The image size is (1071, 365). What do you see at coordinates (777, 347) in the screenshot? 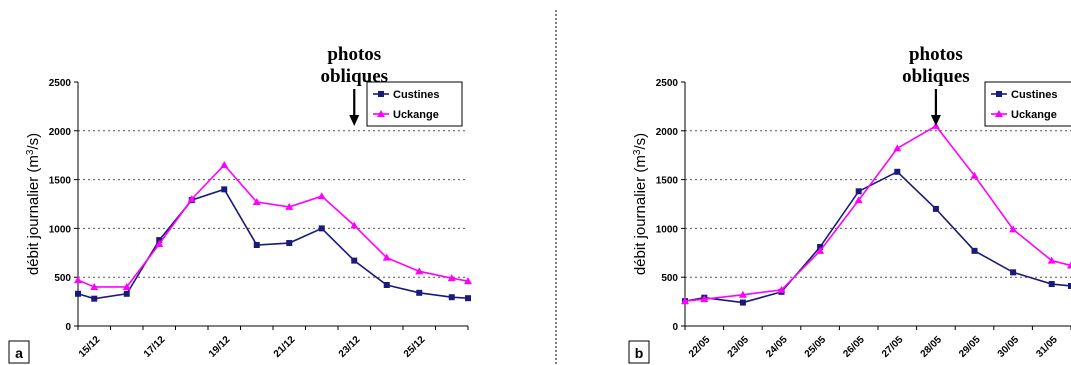
I see `x-tick-label: 24/05` at bounding box center [777, 347].